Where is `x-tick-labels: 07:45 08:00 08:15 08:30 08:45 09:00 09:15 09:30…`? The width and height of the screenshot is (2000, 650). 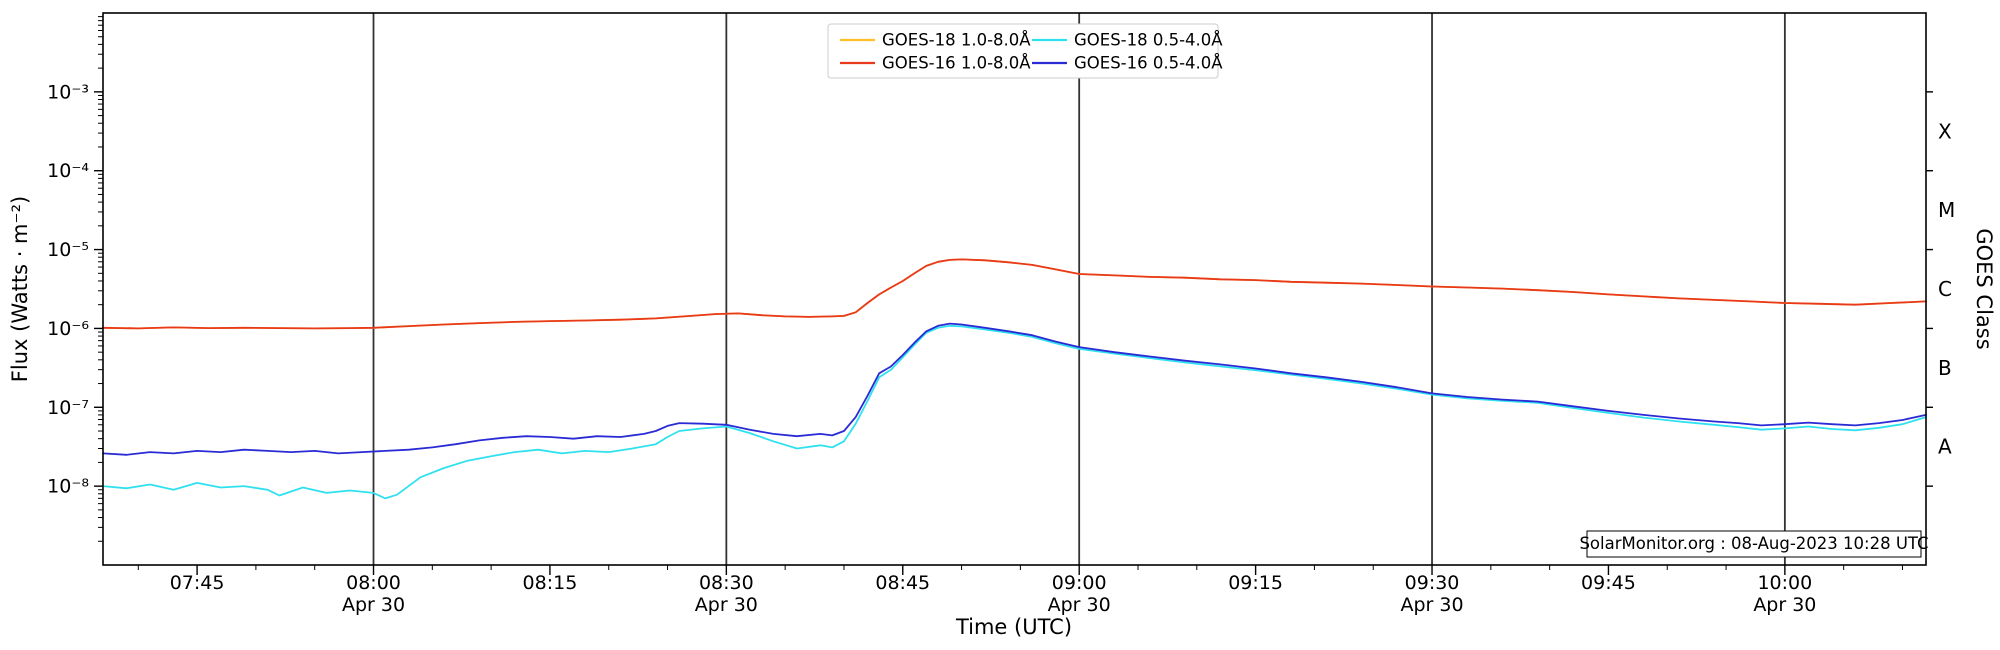
x-tick-labels: 07:45 08:00 08:15 08:30 08:45 09:00 09:15 09:30… is located at coordinates (991, 583).